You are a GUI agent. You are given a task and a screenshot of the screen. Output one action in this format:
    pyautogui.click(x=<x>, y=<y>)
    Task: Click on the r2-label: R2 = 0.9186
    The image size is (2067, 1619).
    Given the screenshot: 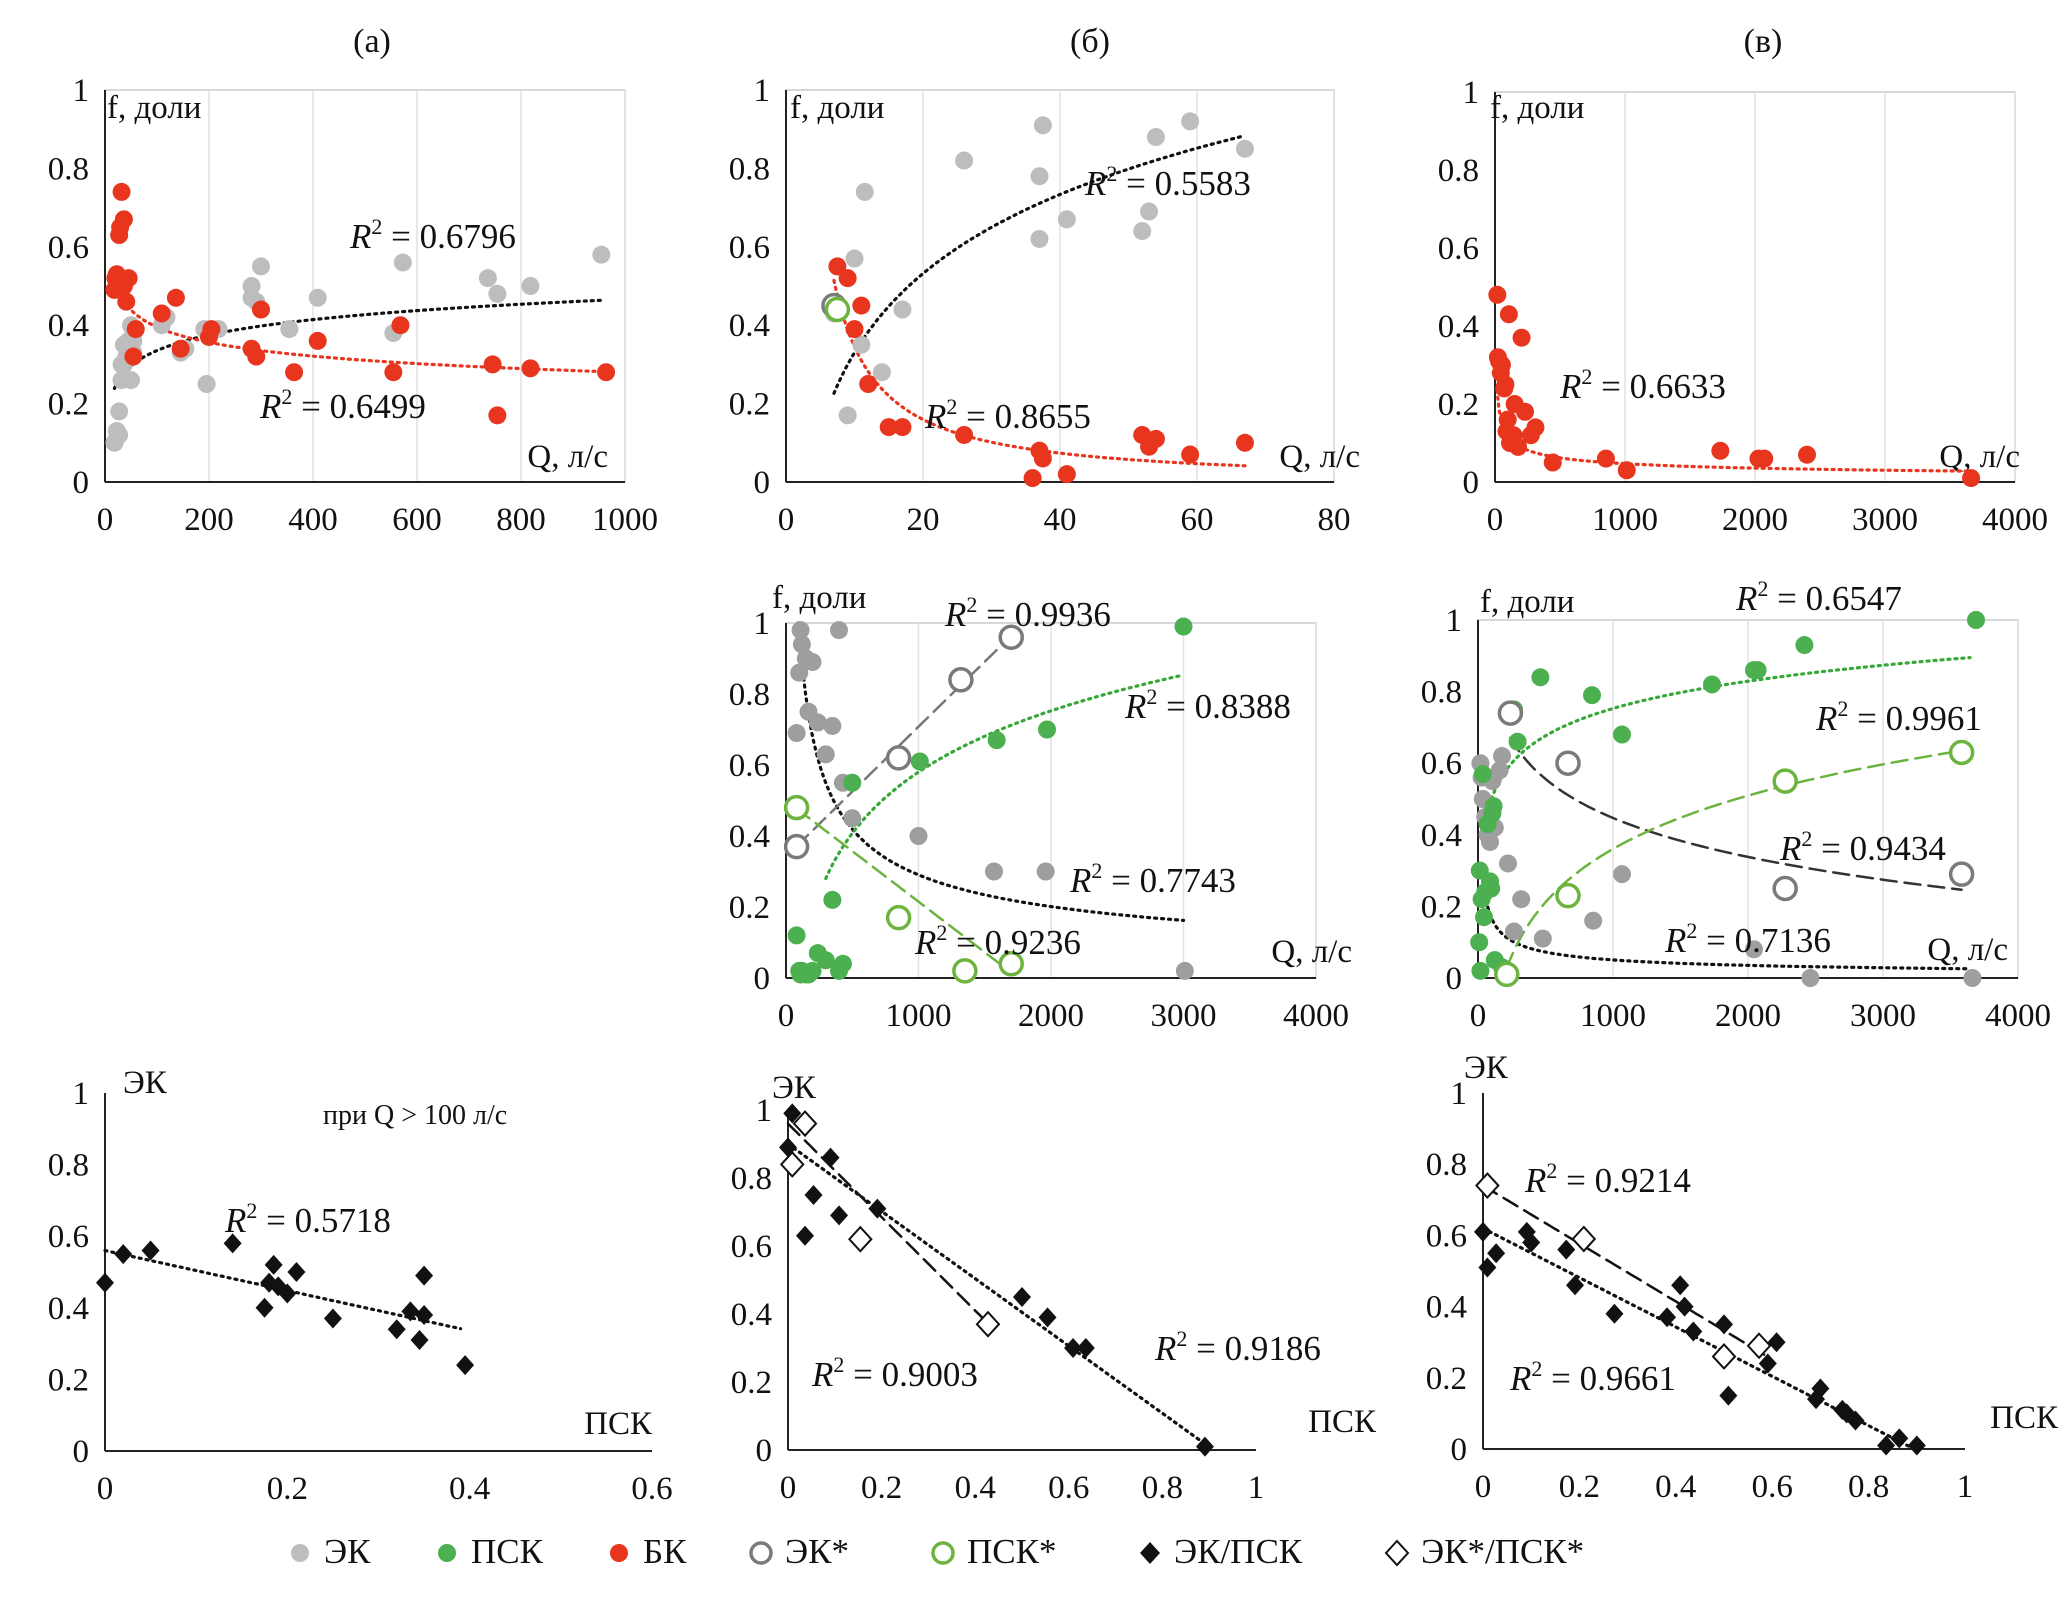 What is the action you would take?
    pyautogui.click(x=1237, y=1347)
    